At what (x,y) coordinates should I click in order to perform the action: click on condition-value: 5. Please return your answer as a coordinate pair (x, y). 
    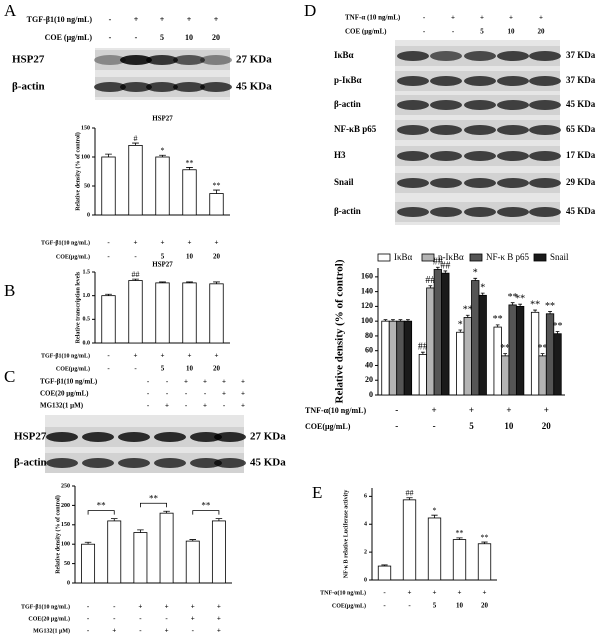
    Looking at the image, I should click on (435, 606).